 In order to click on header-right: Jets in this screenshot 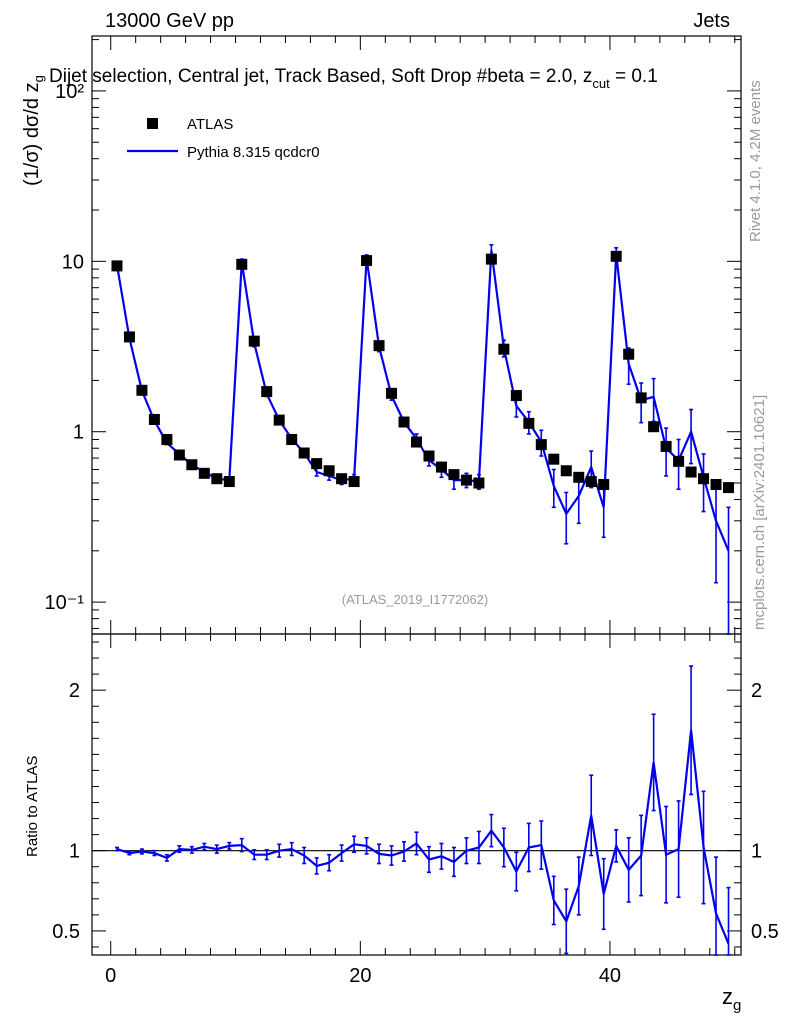, I will do `click(711, 21)`.